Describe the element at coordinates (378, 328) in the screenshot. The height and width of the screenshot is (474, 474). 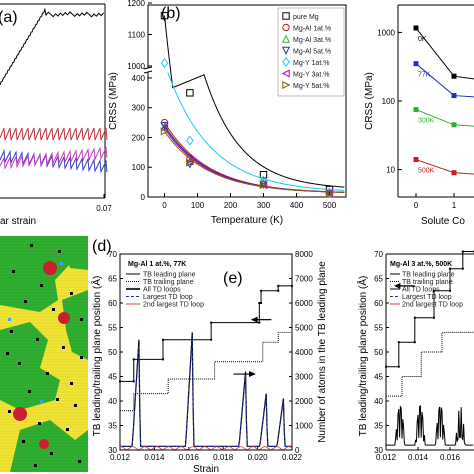
I see `panel-f-ytick-label: 55` at that location.